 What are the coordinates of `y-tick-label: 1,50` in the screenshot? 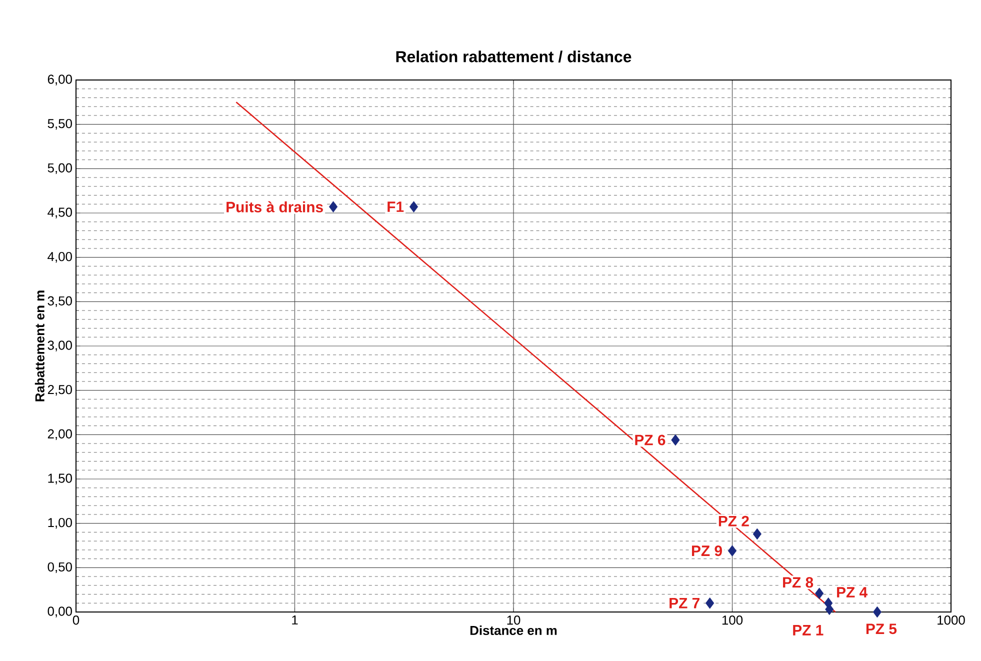 It's located at (60, 479).